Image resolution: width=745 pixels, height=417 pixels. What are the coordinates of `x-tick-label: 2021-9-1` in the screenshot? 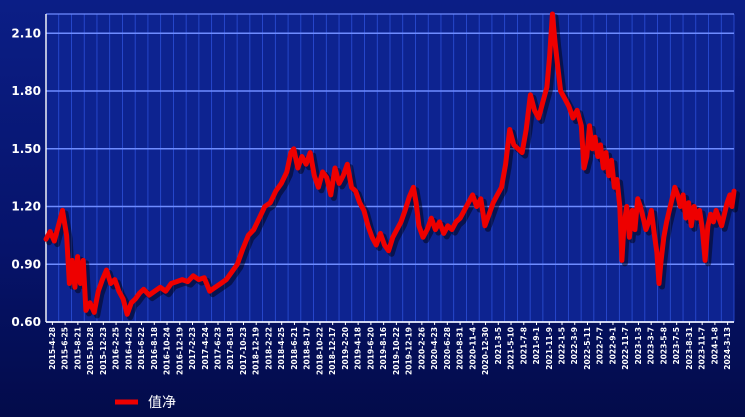 It's located at (536, 346).